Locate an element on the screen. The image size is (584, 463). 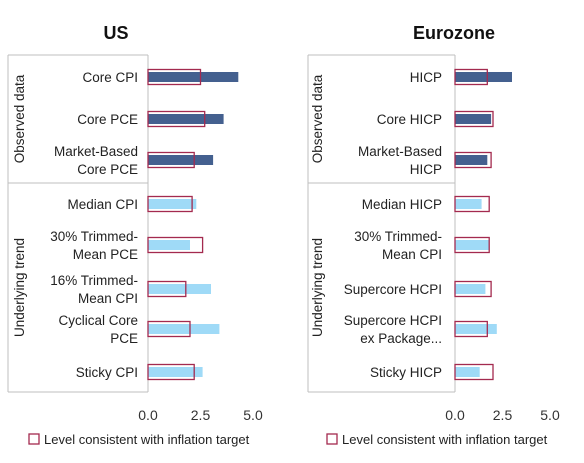
category-label: Cyclical Core is located at coordinates (98, 320).